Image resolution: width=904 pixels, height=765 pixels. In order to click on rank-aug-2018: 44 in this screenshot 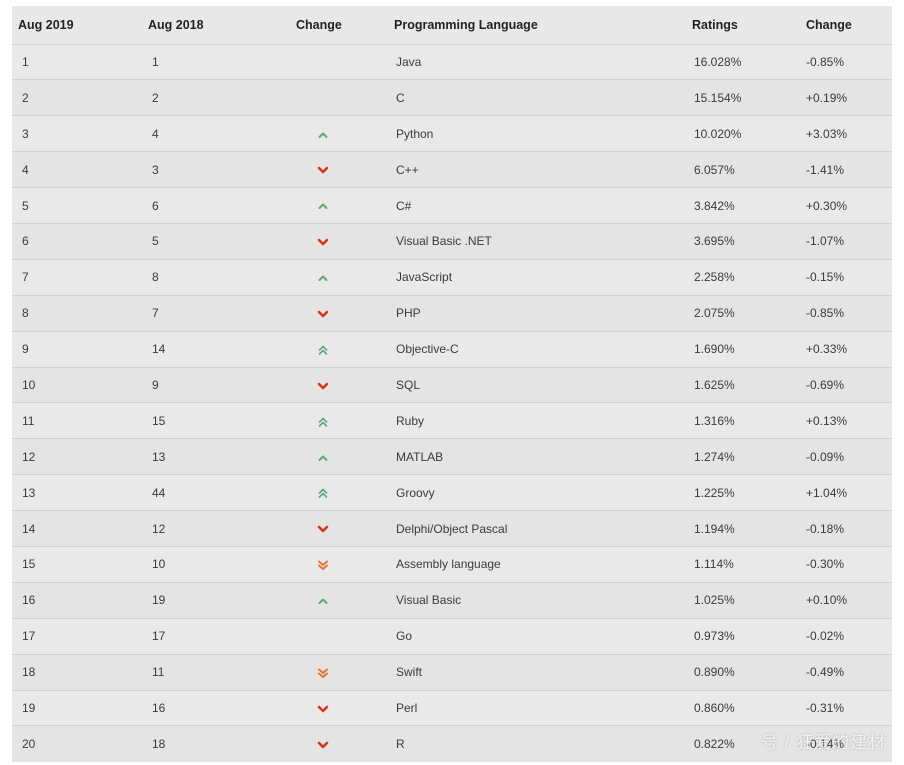, I will do `click(159, 492)`.